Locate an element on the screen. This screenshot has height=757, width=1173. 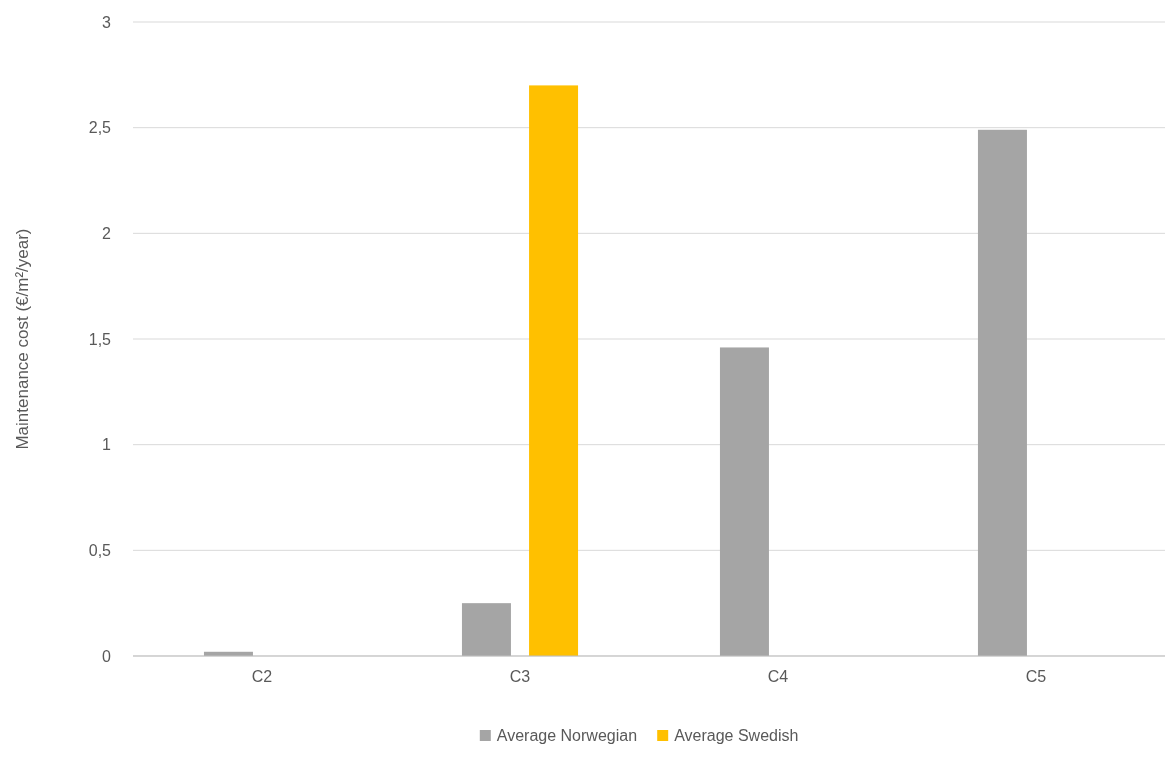
x-tick-label: C5 is located at coordinates (1036, 676).